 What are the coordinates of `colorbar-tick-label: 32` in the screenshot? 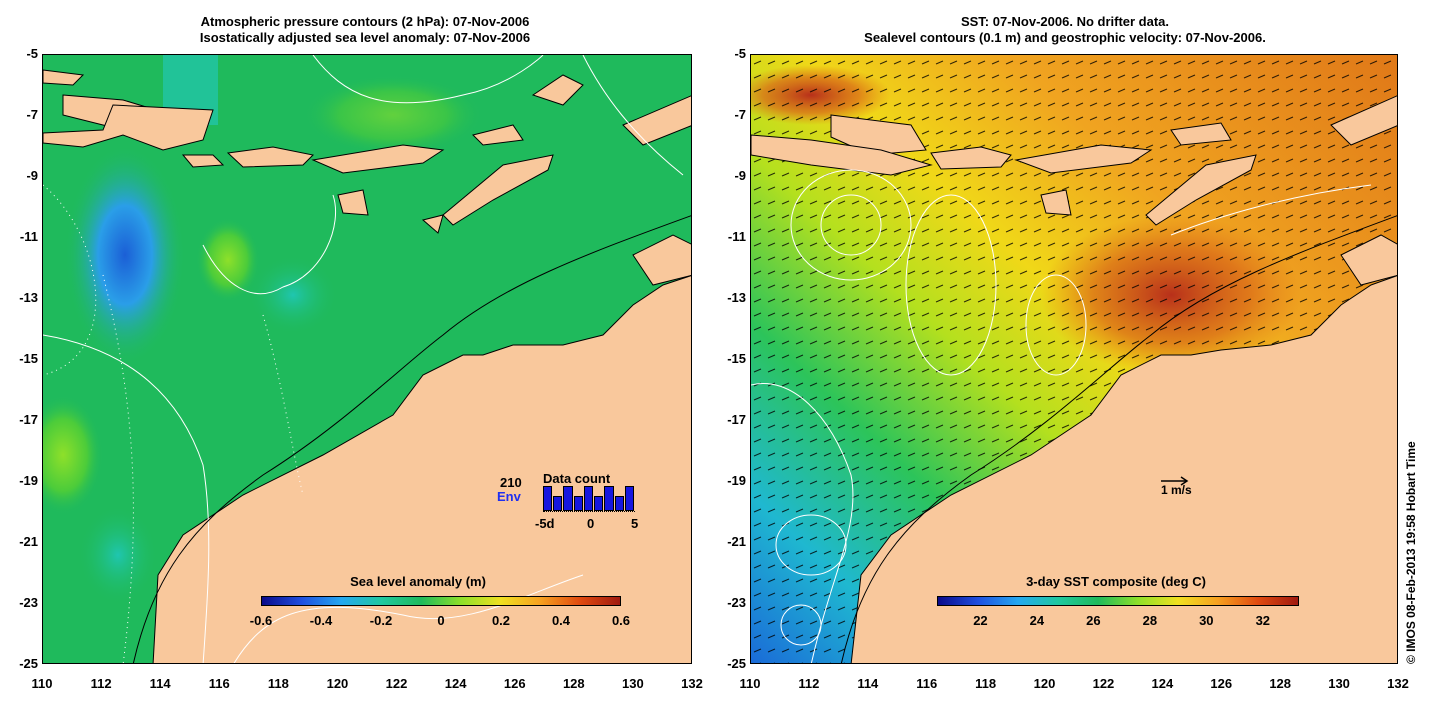 It's located at (1263, 620).